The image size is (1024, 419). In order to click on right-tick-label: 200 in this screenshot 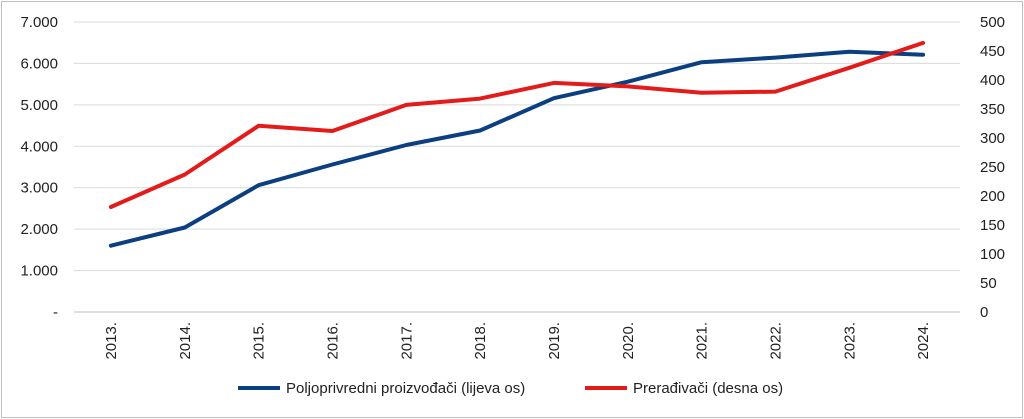, I will do `click(992, 196)`.